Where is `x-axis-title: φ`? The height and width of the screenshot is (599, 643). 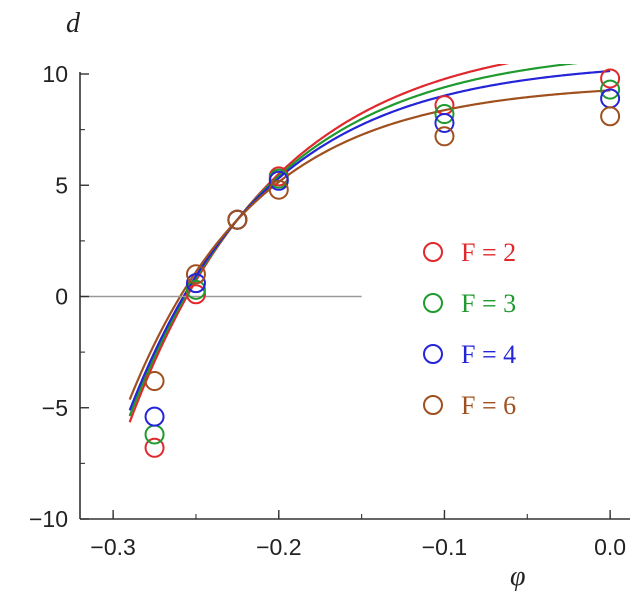
x-axis-title: φ is located at coordinates (518, 576).